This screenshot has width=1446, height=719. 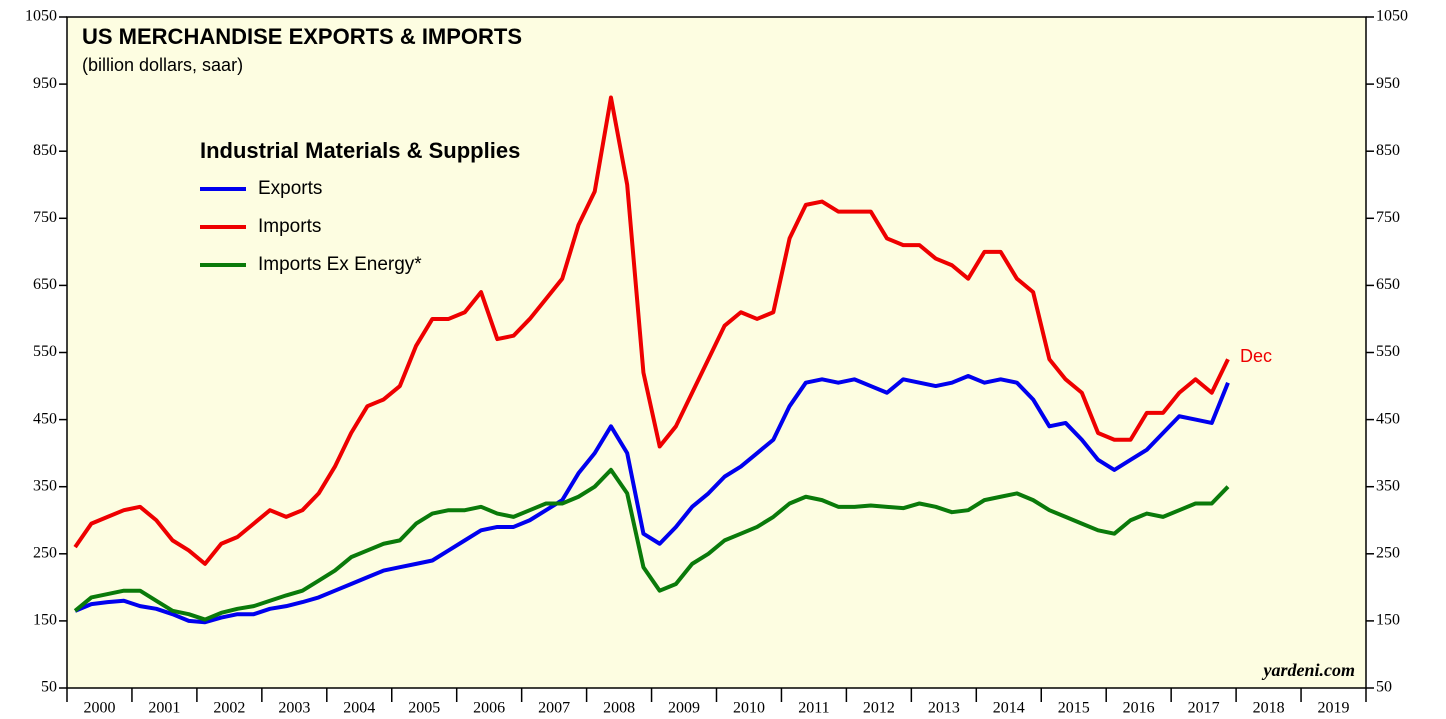 What do you see at coordinates (45, 284) in the screenshot?
I see `y-tick-label: 650` at bounding box center [45, 284].